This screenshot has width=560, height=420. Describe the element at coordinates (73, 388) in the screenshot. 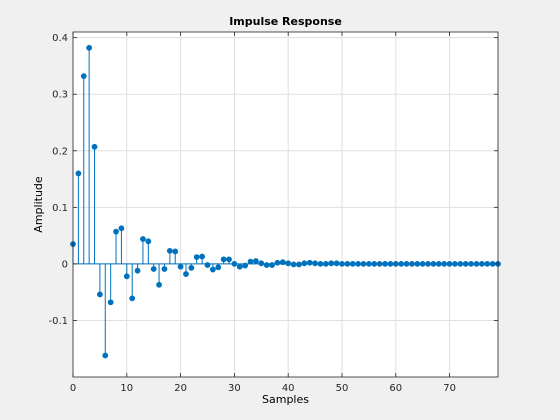

I see `x-tick-label: 0` at that location.